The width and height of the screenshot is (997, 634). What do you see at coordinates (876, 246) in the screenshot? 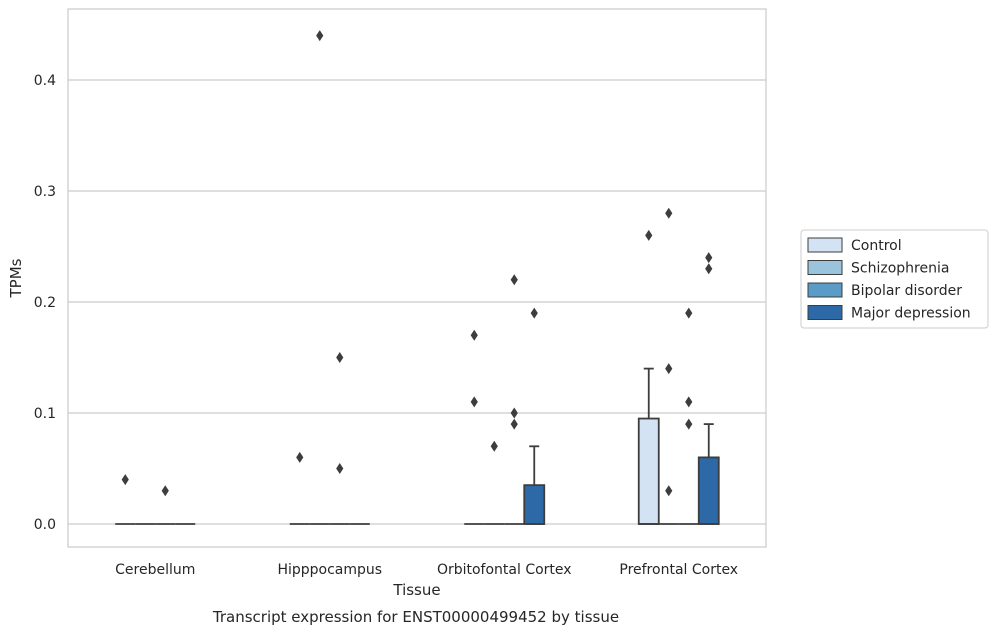
I see `legend-label: Control` at bounding box center [876, 246].